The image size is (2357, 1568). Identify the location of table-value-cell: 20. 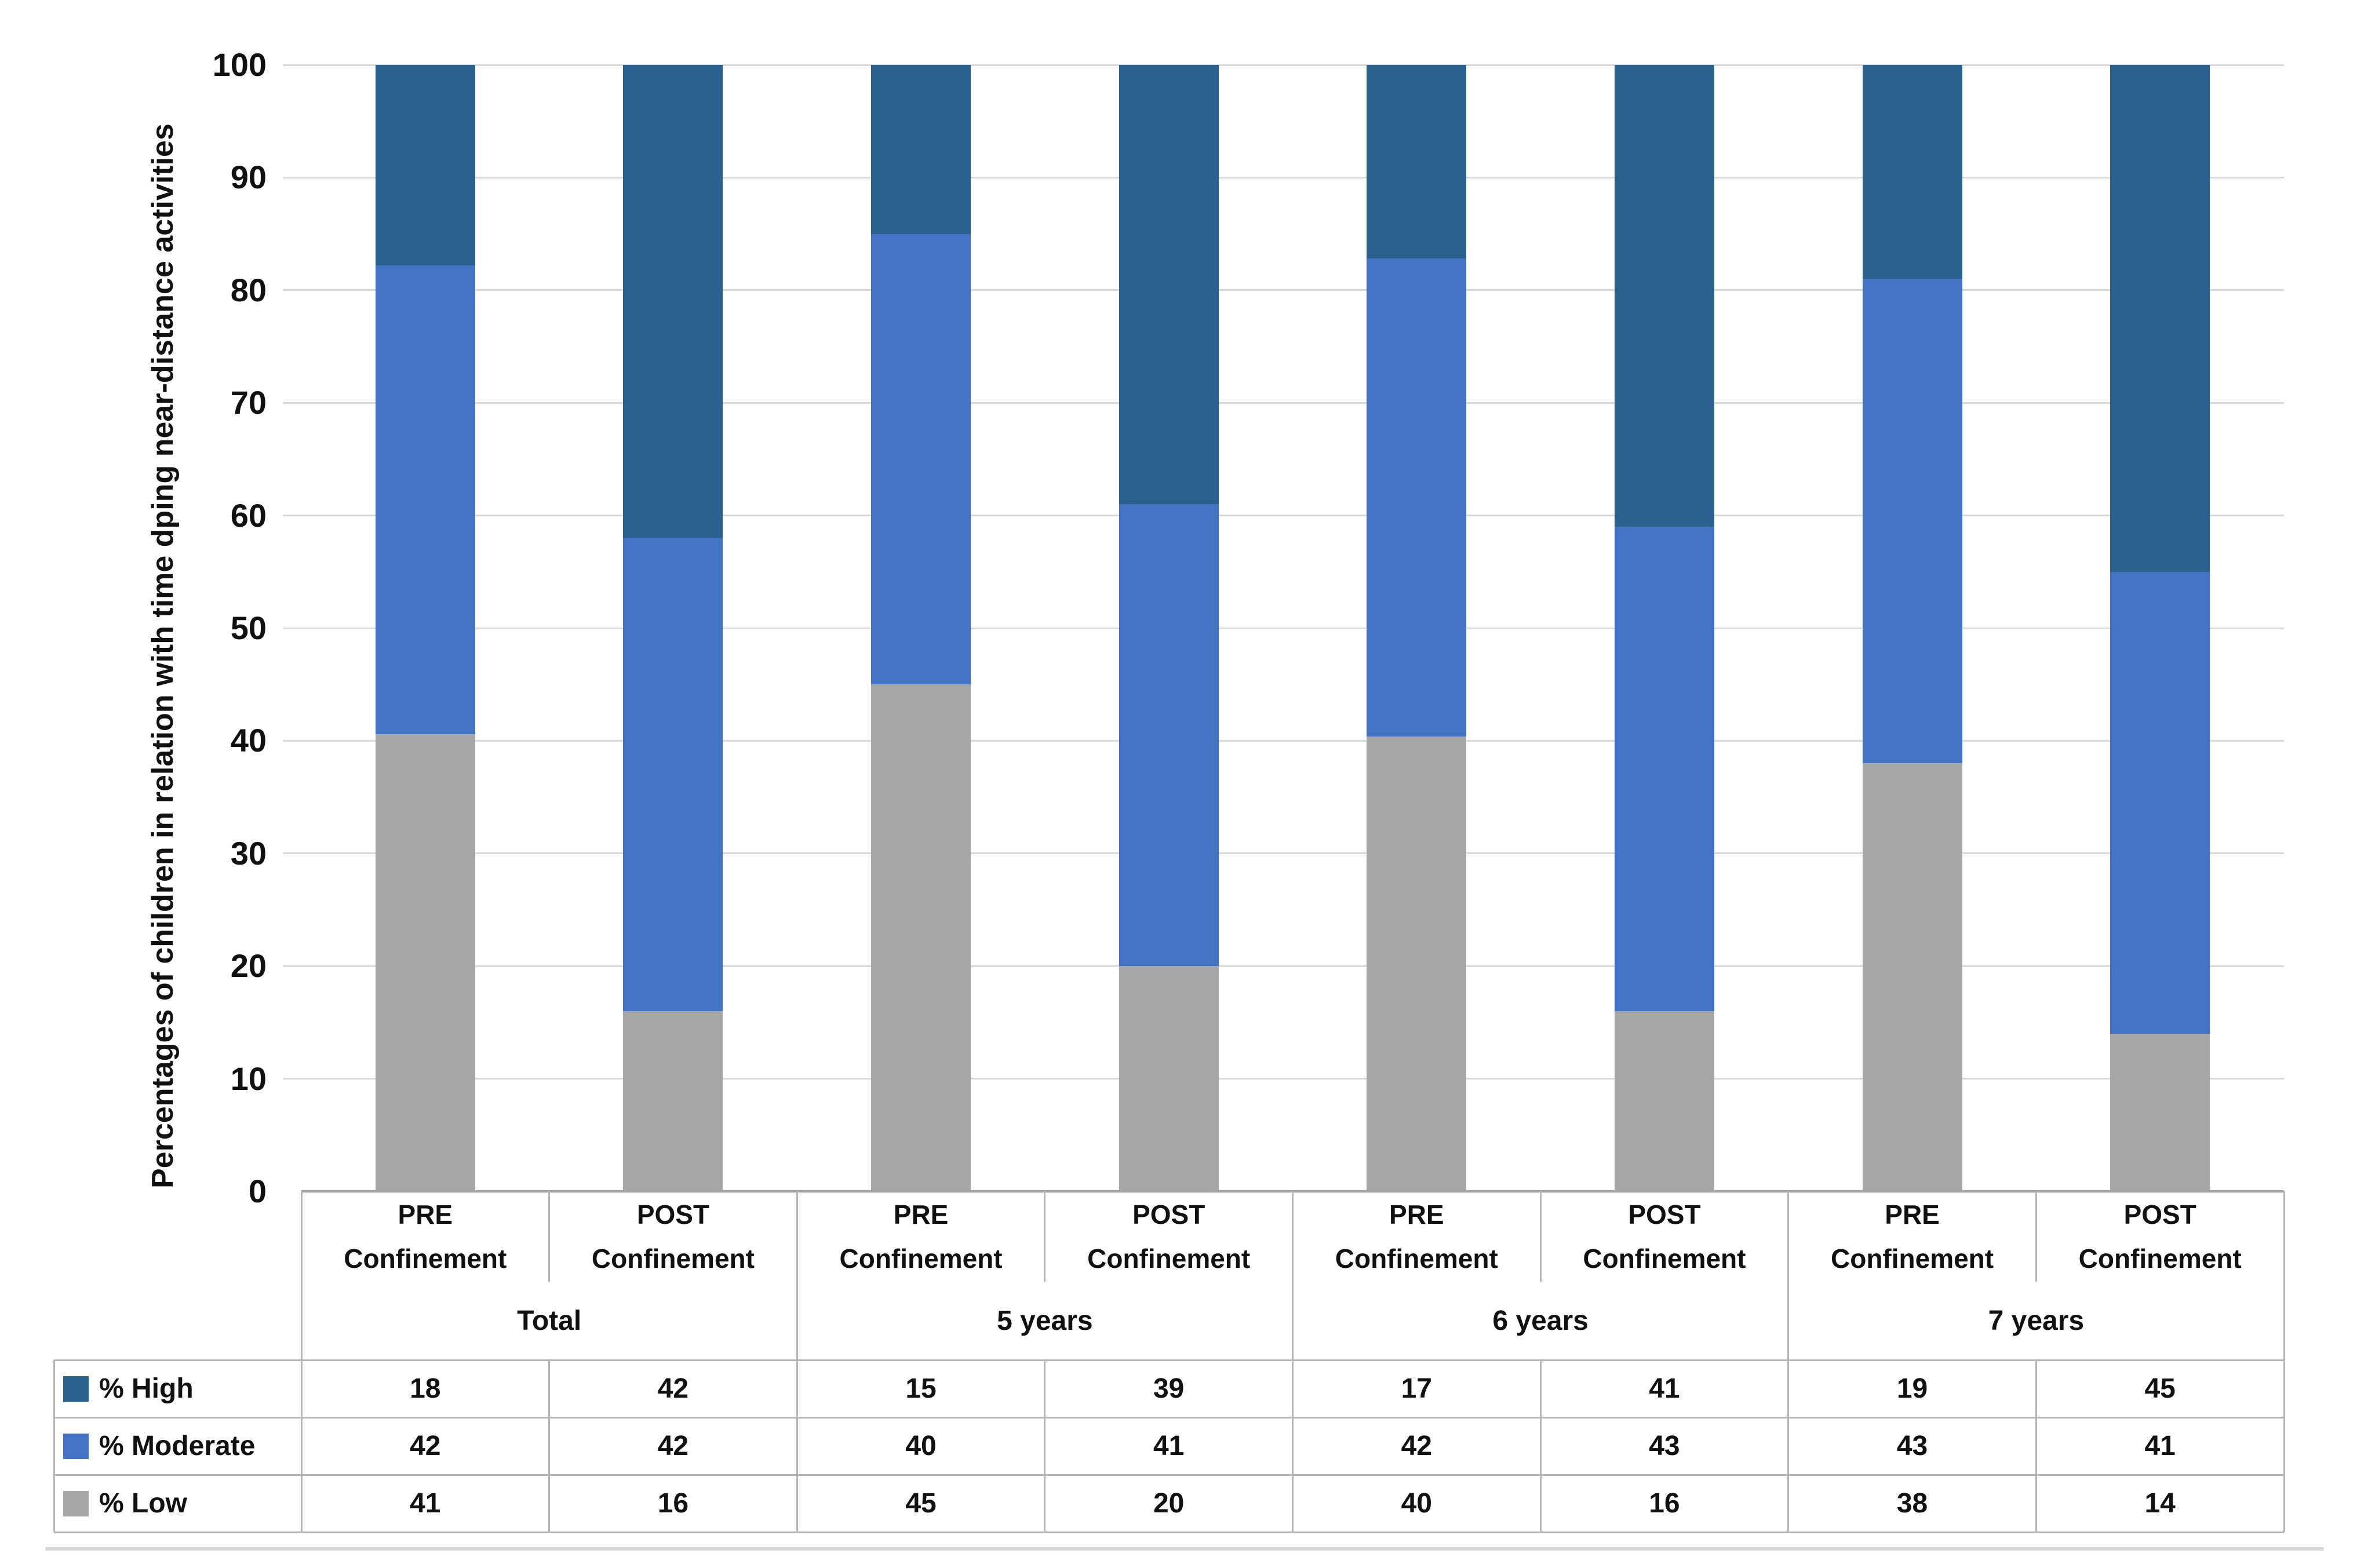
(1169, 1503).